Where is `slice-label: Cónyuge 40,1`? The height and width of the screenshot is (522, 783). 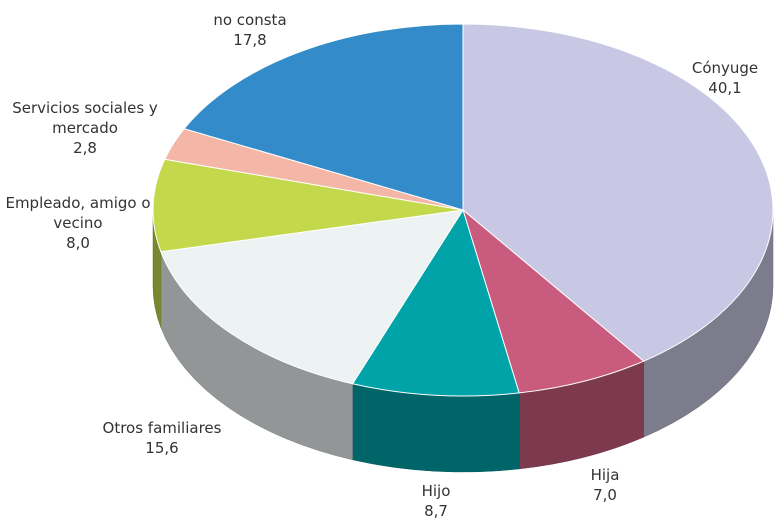 slice-label: Cónyuge 40,1 is located at coordinates (724, 78).